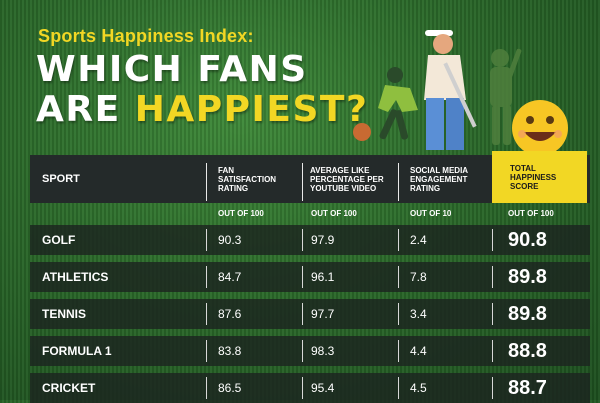  What do you see at coordinates (172, 69) in the screenshot?
I see `headline-line-1: WHICH FANS` at bounding box center [172, 69].